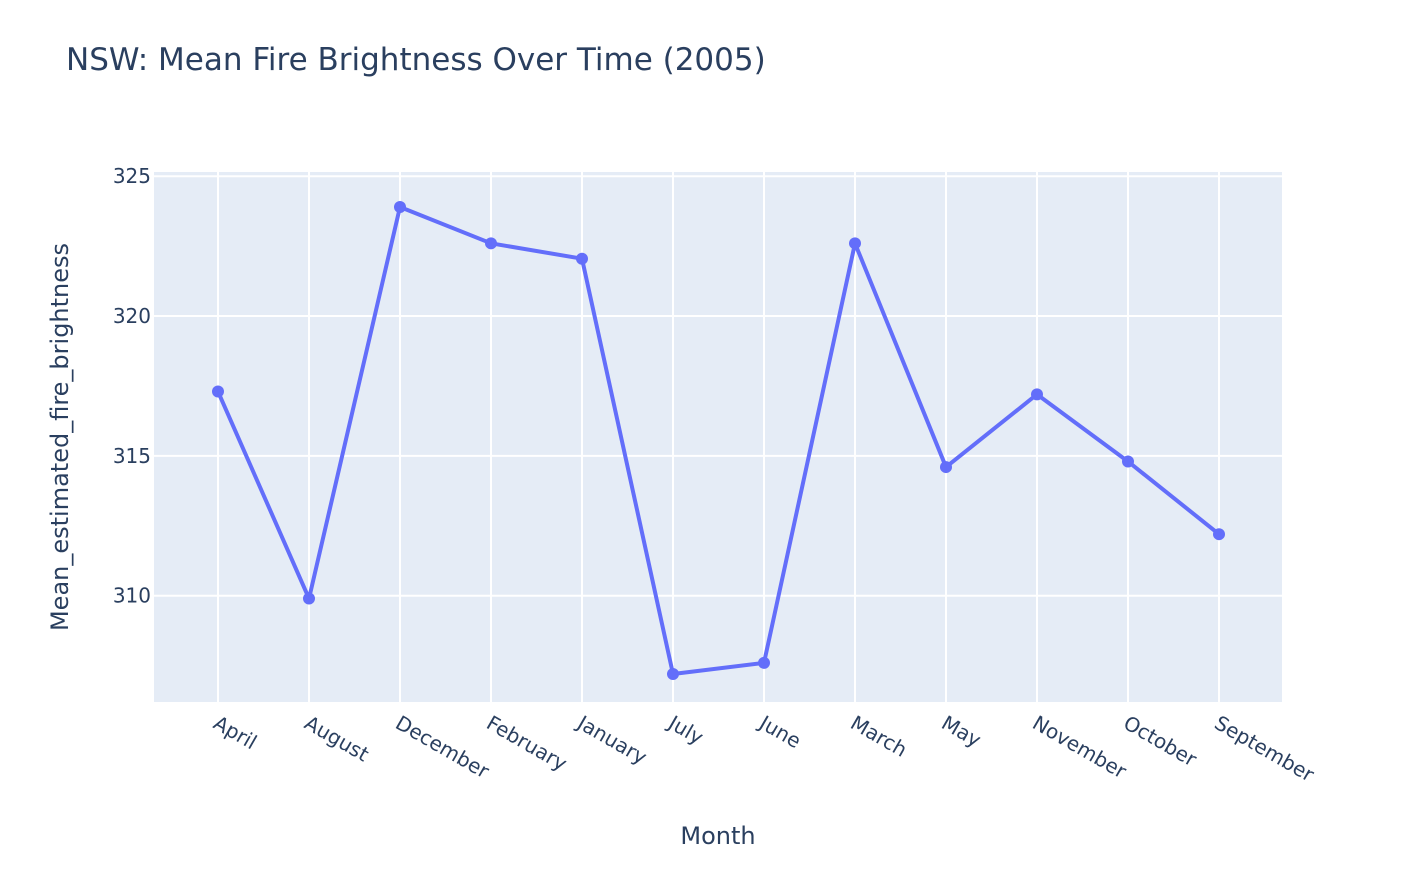 The height and width of the screenshot is (890, 1406). What do you see at coordinates (1080, 747) in the screenshot?
I see `x-tick-label: November` at bounding box center [1080, 747].